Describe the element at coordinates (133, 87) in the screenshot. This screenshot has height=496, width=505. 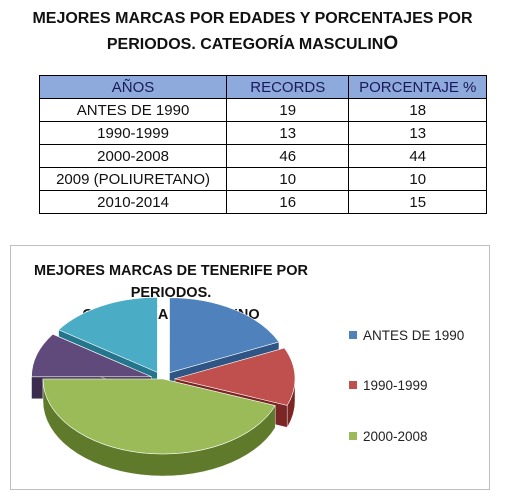
I see `column-header-anos: AÑOS` at that location.